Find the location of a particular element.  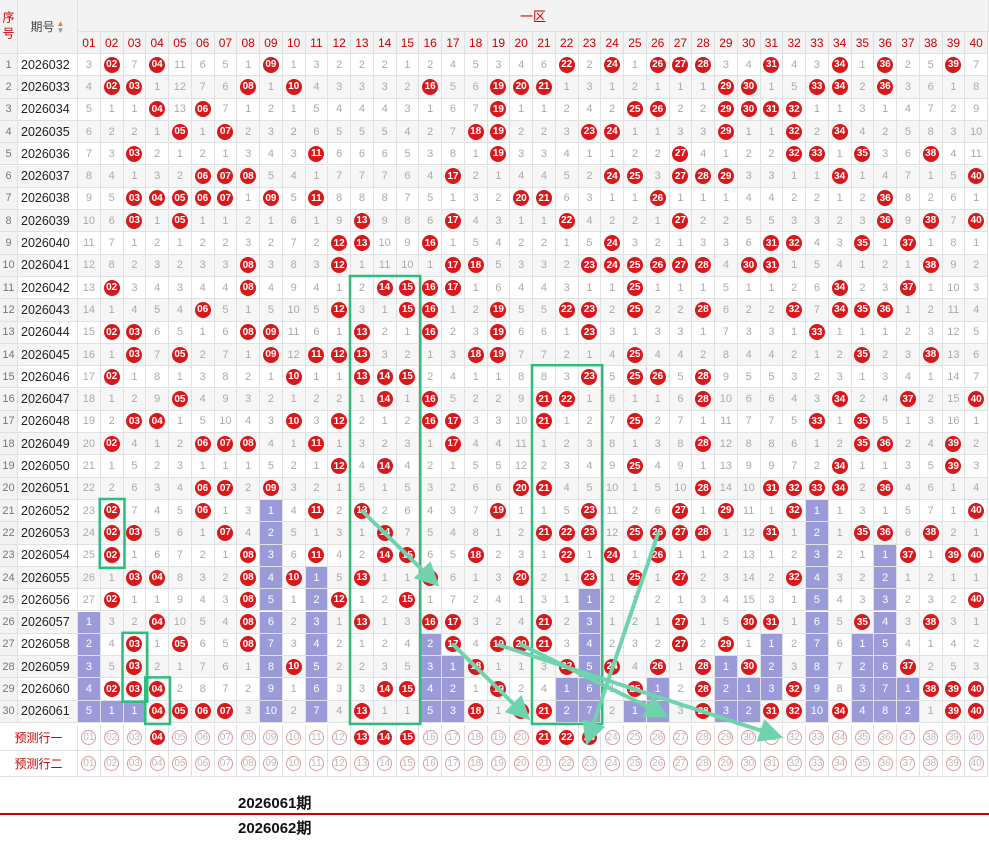

predict-ball: 30 is located at coordinates (749, 737).